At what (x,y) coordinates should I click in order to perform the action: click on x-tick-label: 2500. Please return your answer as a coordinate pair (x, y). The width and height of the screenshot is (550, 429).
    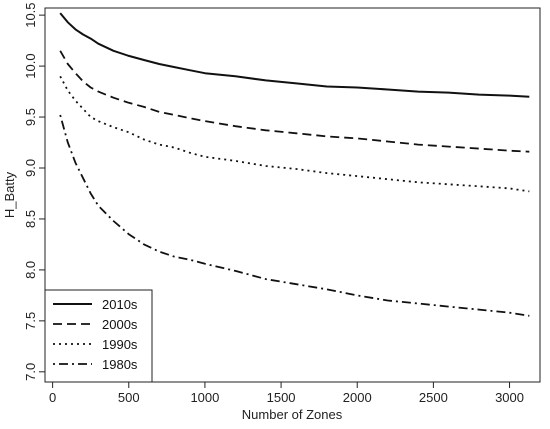
    Looking at the image, I should click on (433, 397).